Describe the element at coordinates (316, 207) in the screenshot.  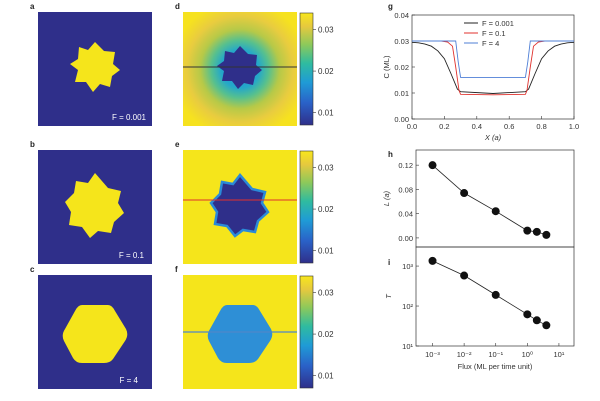
I see `colorbar-e: 0.03 0.02 0.01` at that location.